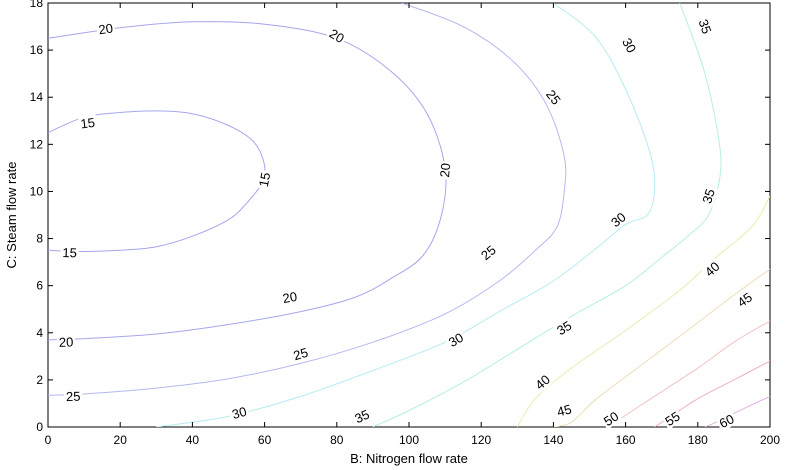 This screenshot has width=786, height=470. What do you see at coordinates (481, 440) in the screenshot?
I see `x-tick-label: 120` at bounding box center [481, 440].